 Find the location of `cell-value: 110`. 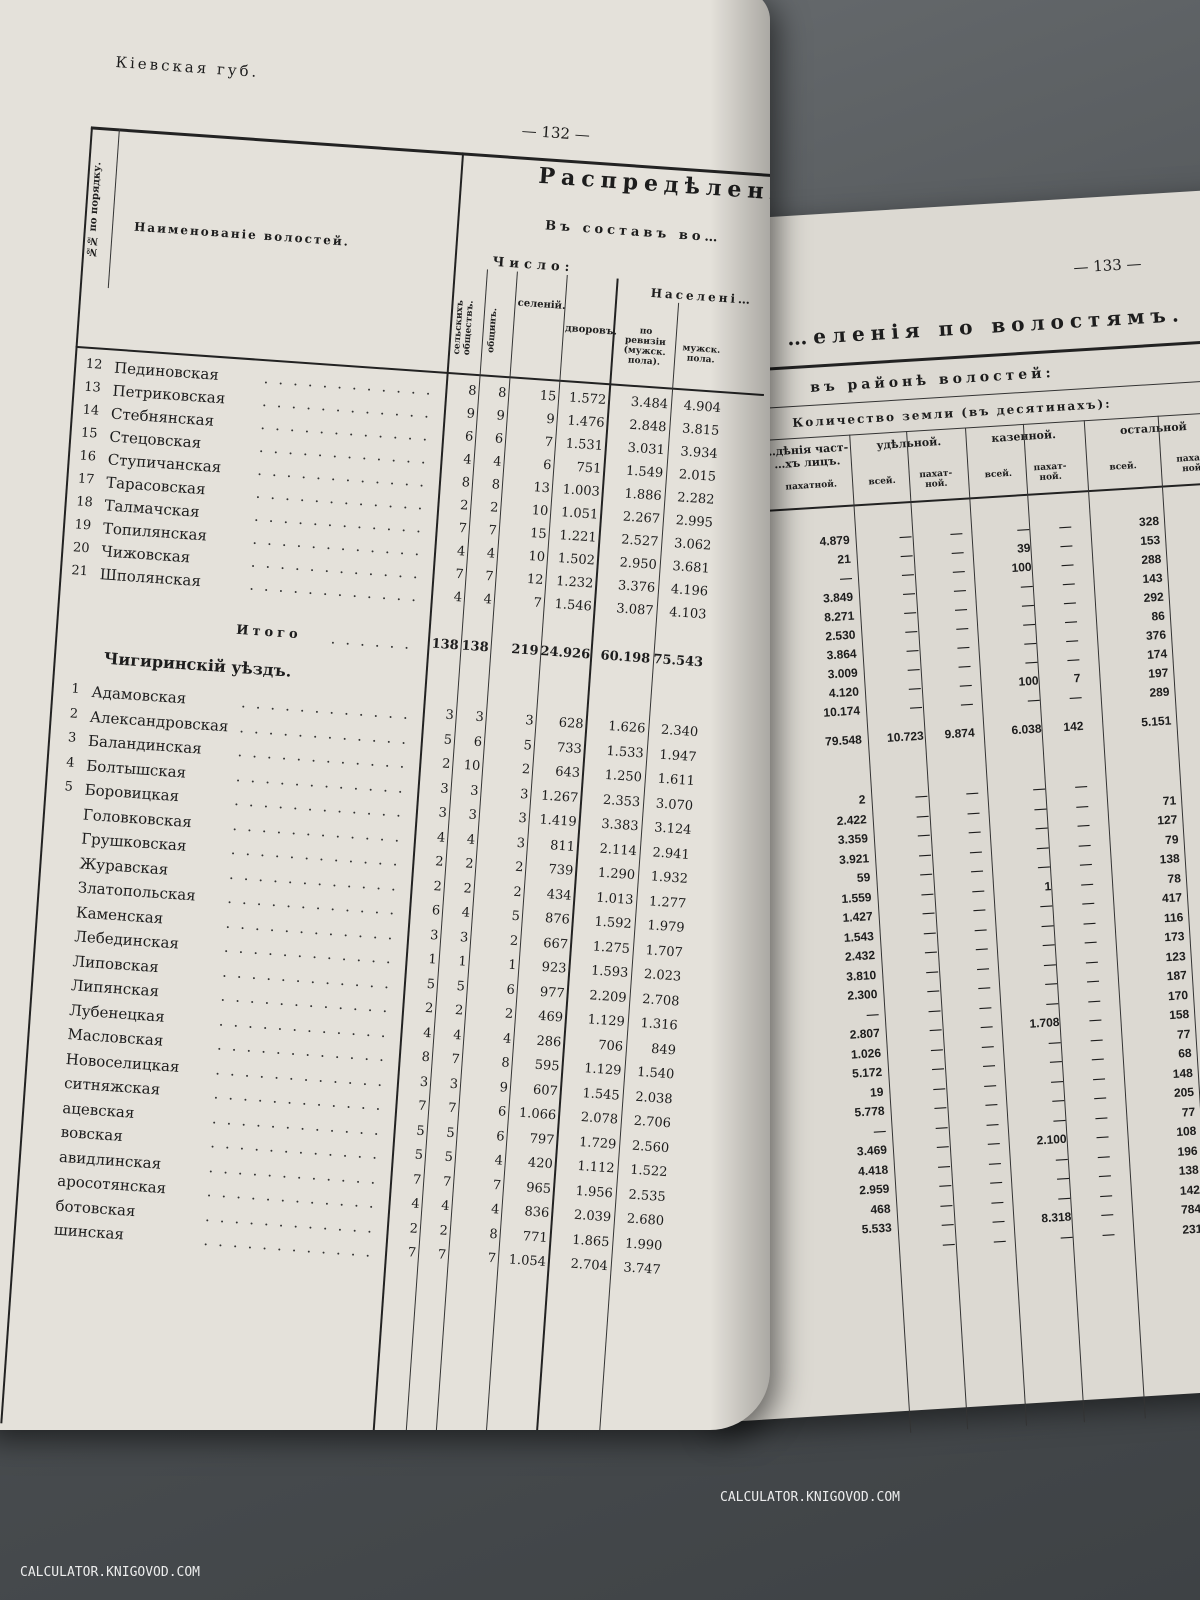

cell-value: 110 is located at coordinates (1185, 537).